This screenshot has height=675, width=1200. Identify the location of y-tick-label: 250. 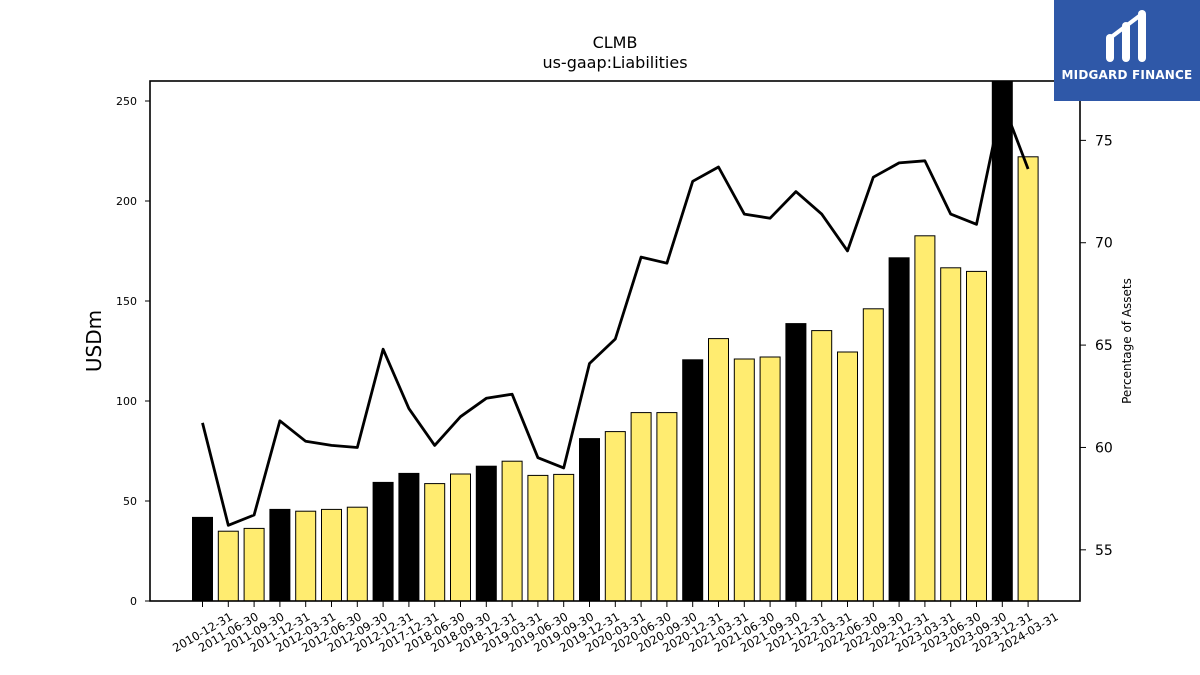
(126, 101).